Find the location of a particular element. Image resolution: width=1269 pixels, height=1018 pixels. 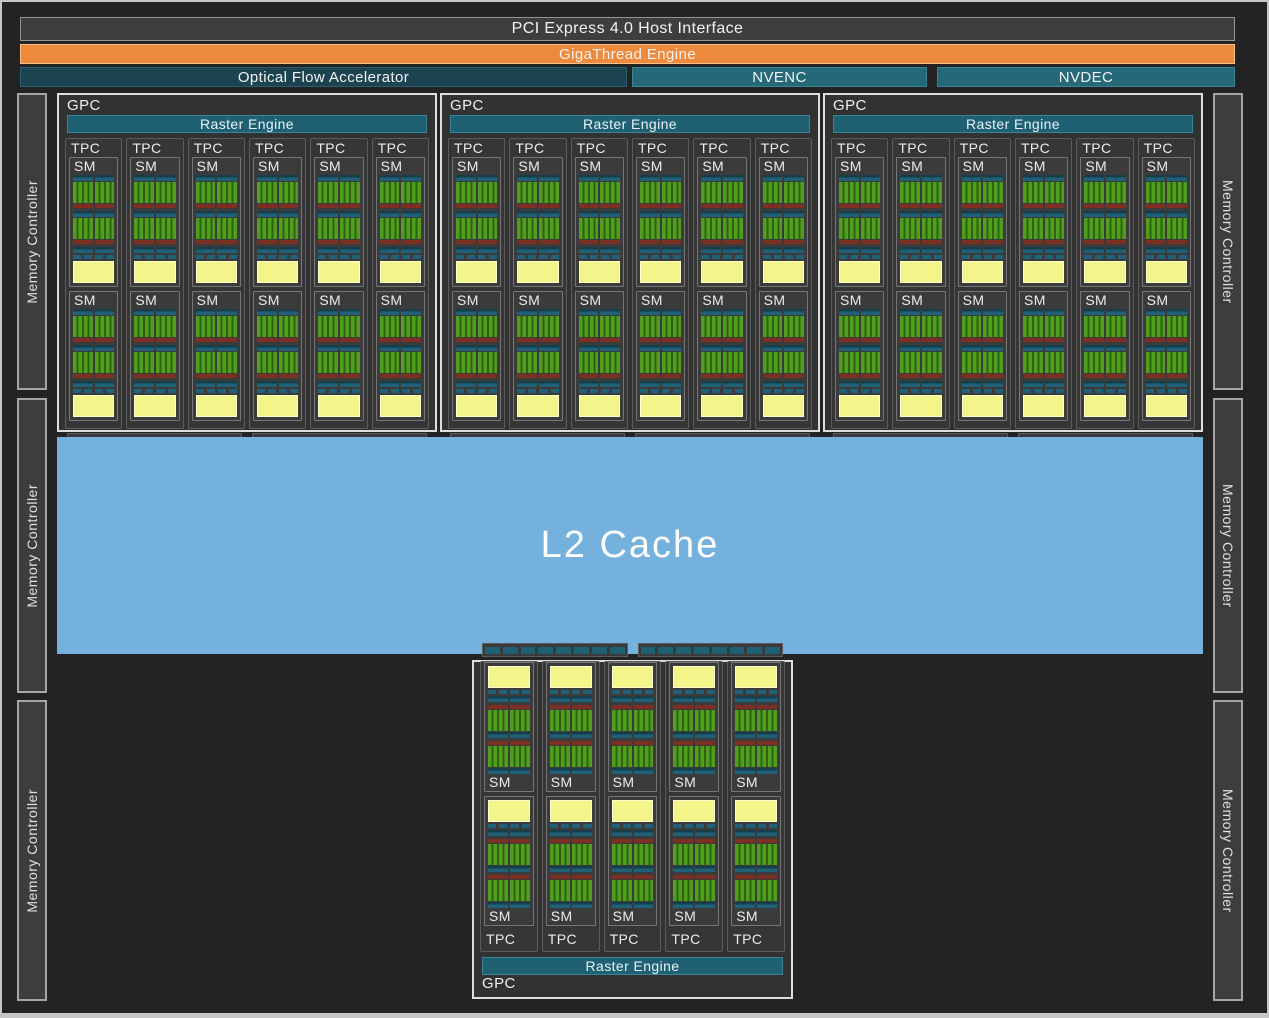

sm-internal-stack is located at coordinates (982, 363).